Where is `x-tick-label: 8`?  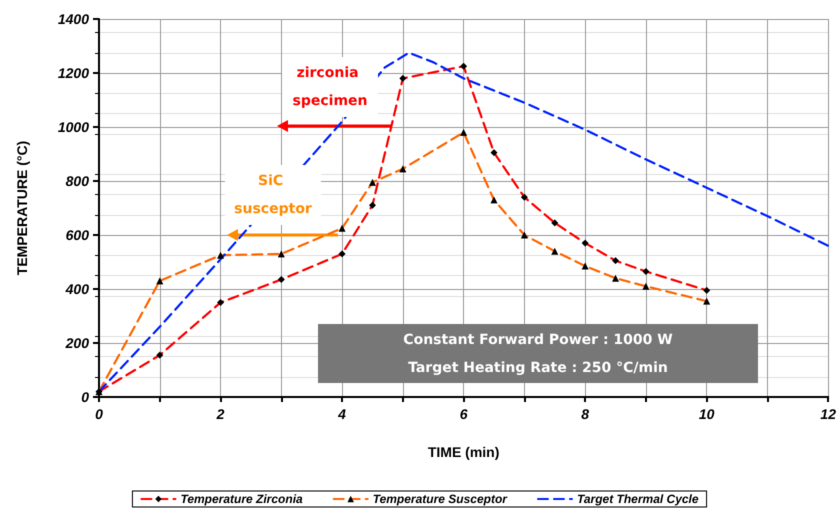 x-tick-label: 8 is located at coordinates (585, 414).